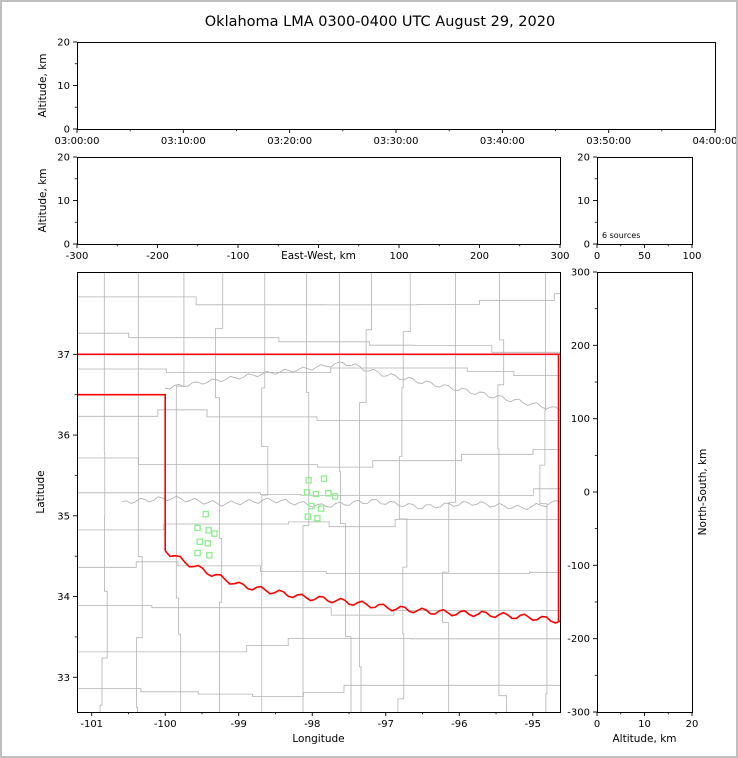 This screenshot has width=738, height=758. Describe the element at coordinates (396, 86) in the screenshot. I see `time-height-panel-frame` at that location.